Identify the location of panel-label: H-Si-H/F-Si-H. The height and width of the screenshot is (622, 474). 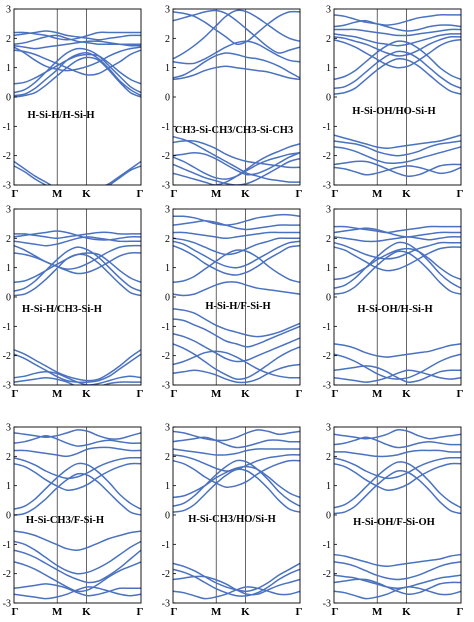
(237, 306).